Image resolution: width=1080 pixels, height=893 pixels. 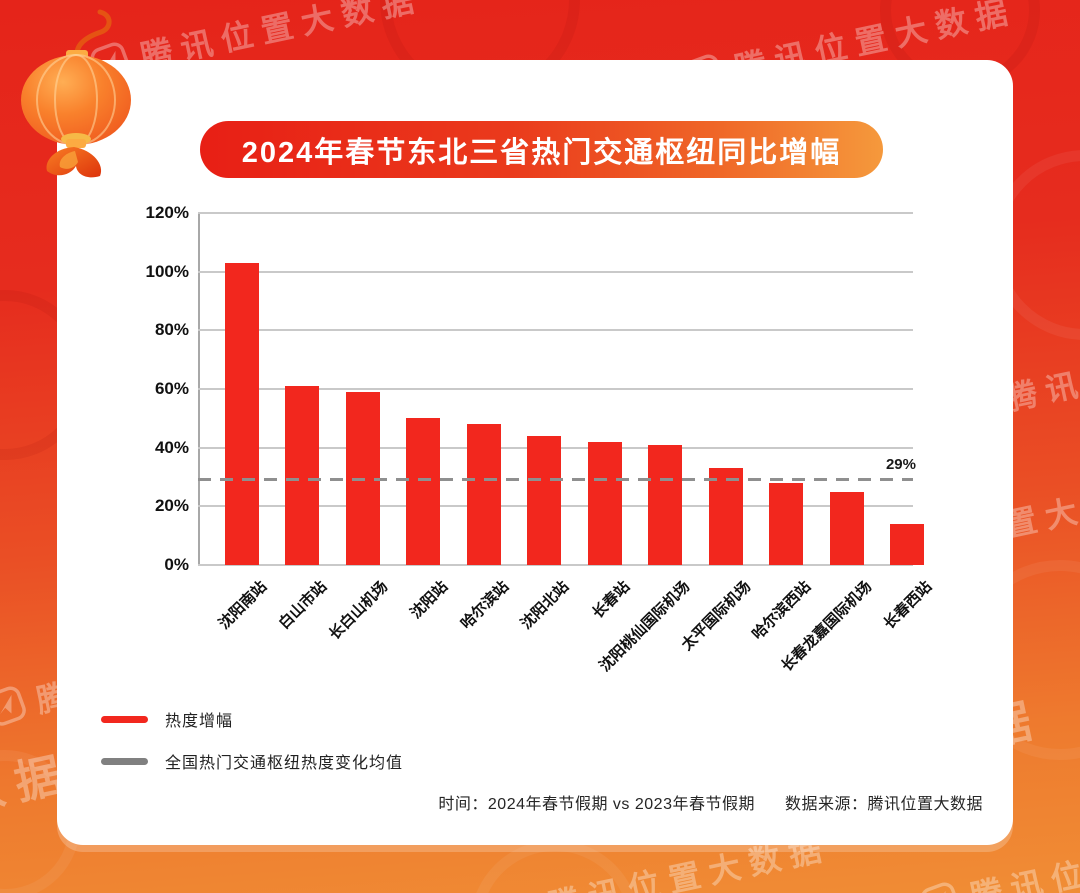 I want to click on legend-item-growth: 热度增幅, so click(x=252, y=719).